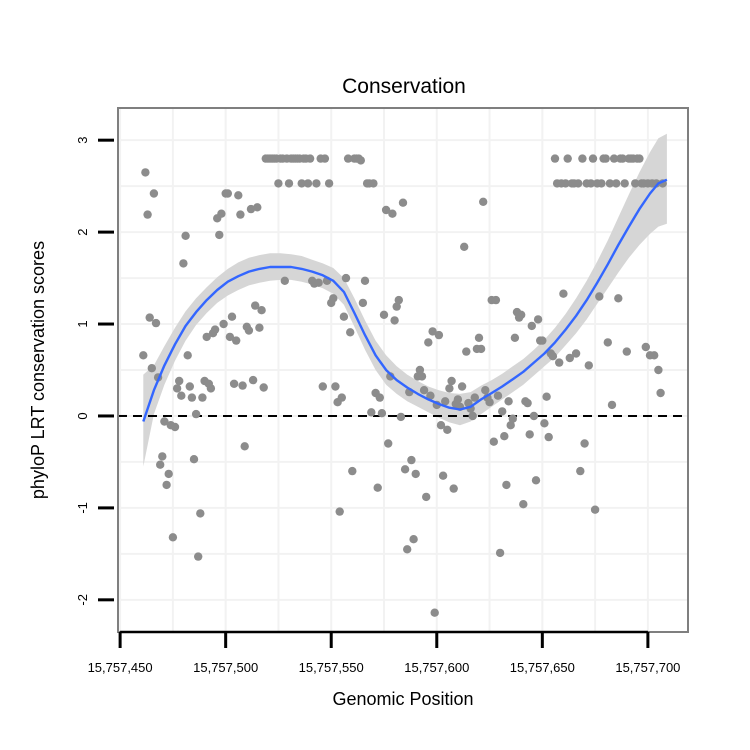 The height and width of the screenshot is (750, 750). Describe the element at coordinates (402, 699) in the screenshot. I see `x-axis-label: Genomic Position` at that location.